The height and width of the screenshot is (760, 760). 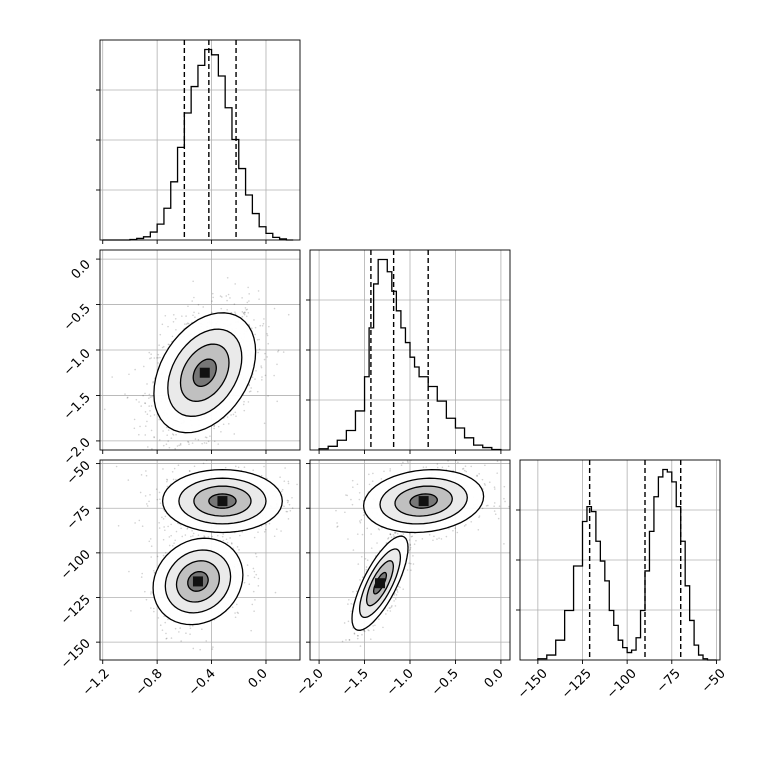 What do you see at coordinates (202, 682) in the screenshot?
I see `x-tick-label: −0.4` at bounding box center [202, 682].